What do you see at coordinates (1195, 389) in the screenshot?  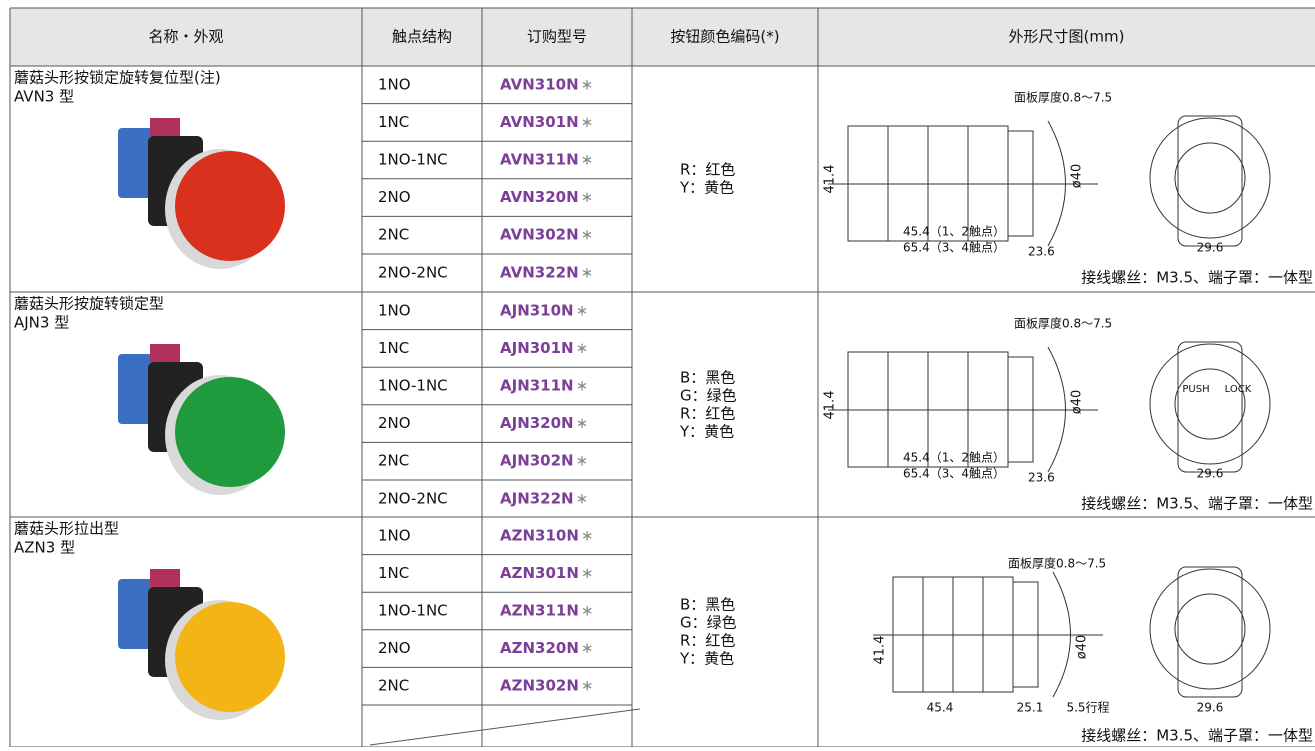 I see `dimension-label: PUSH` at bounding box center [1195, 389].